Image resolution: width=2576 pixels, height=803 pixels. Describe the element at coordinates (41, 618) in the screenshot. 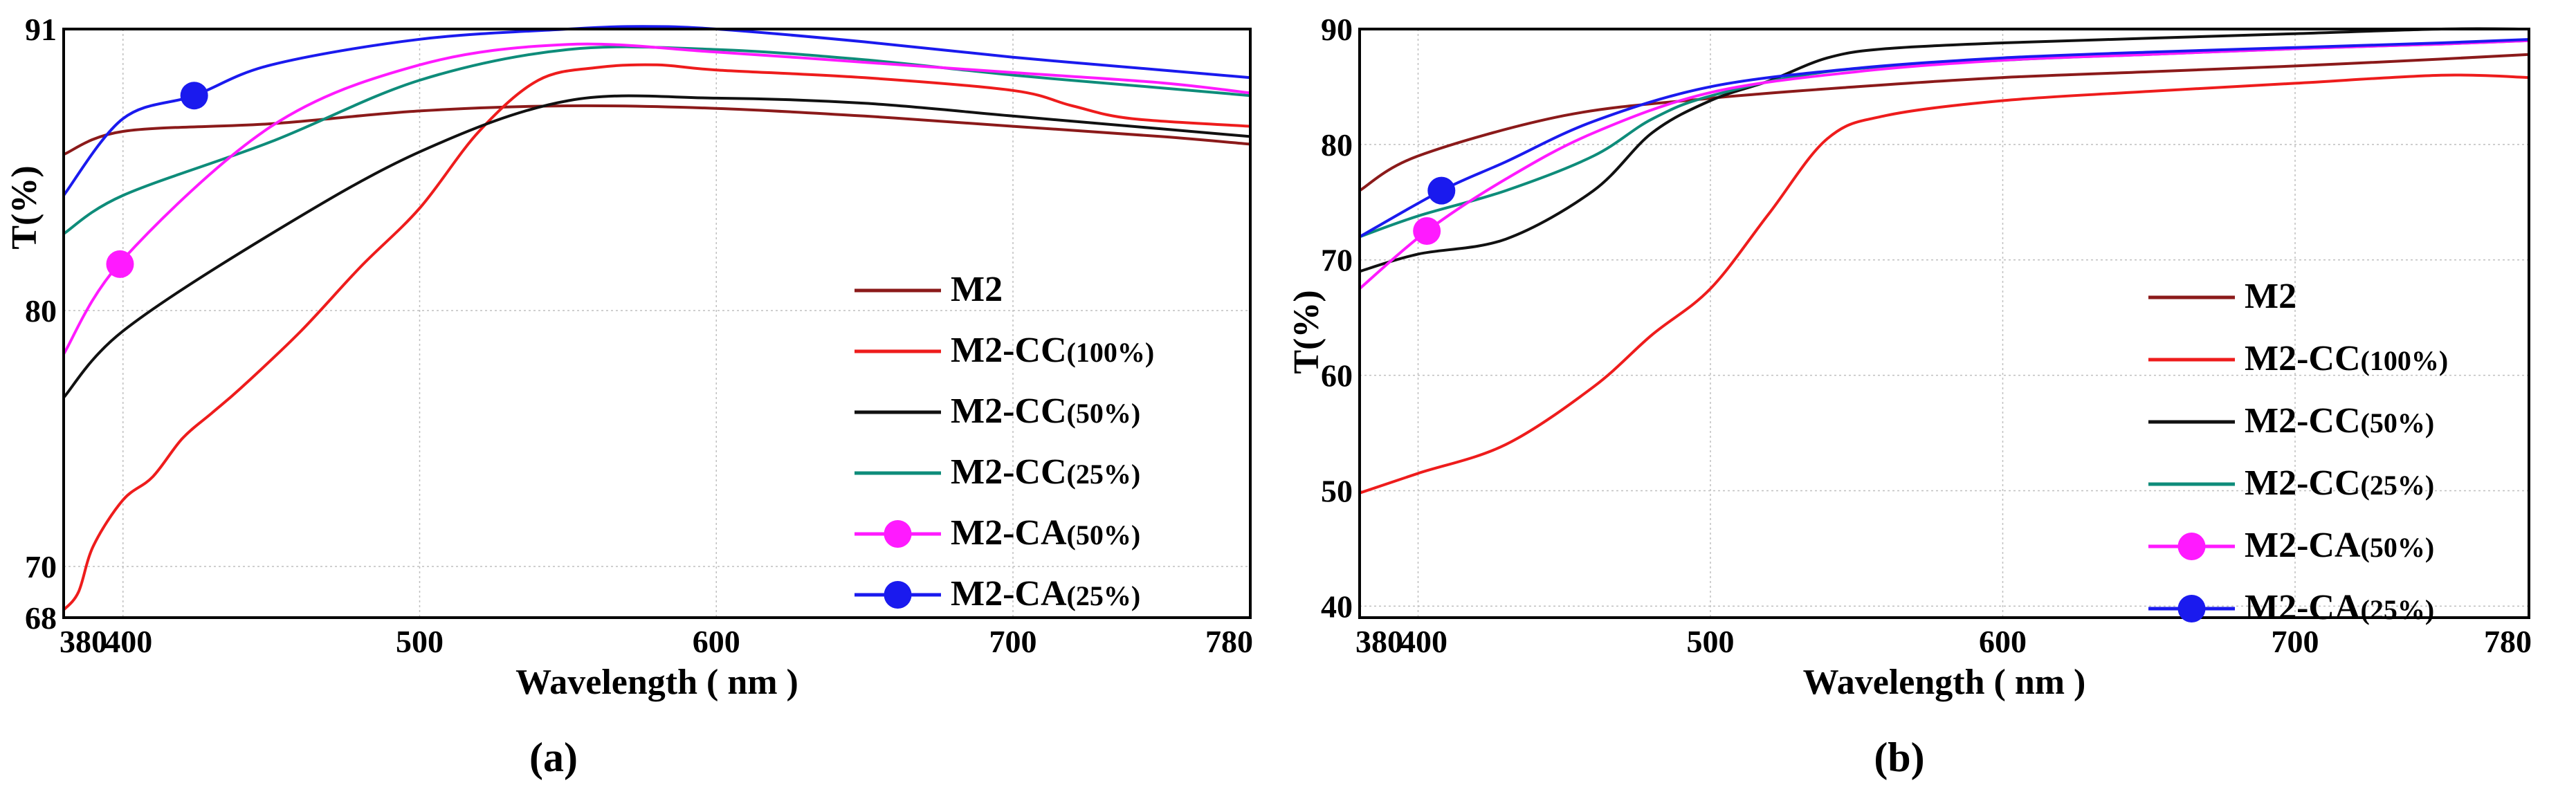

I see `y-tick-label: 68` at that location.